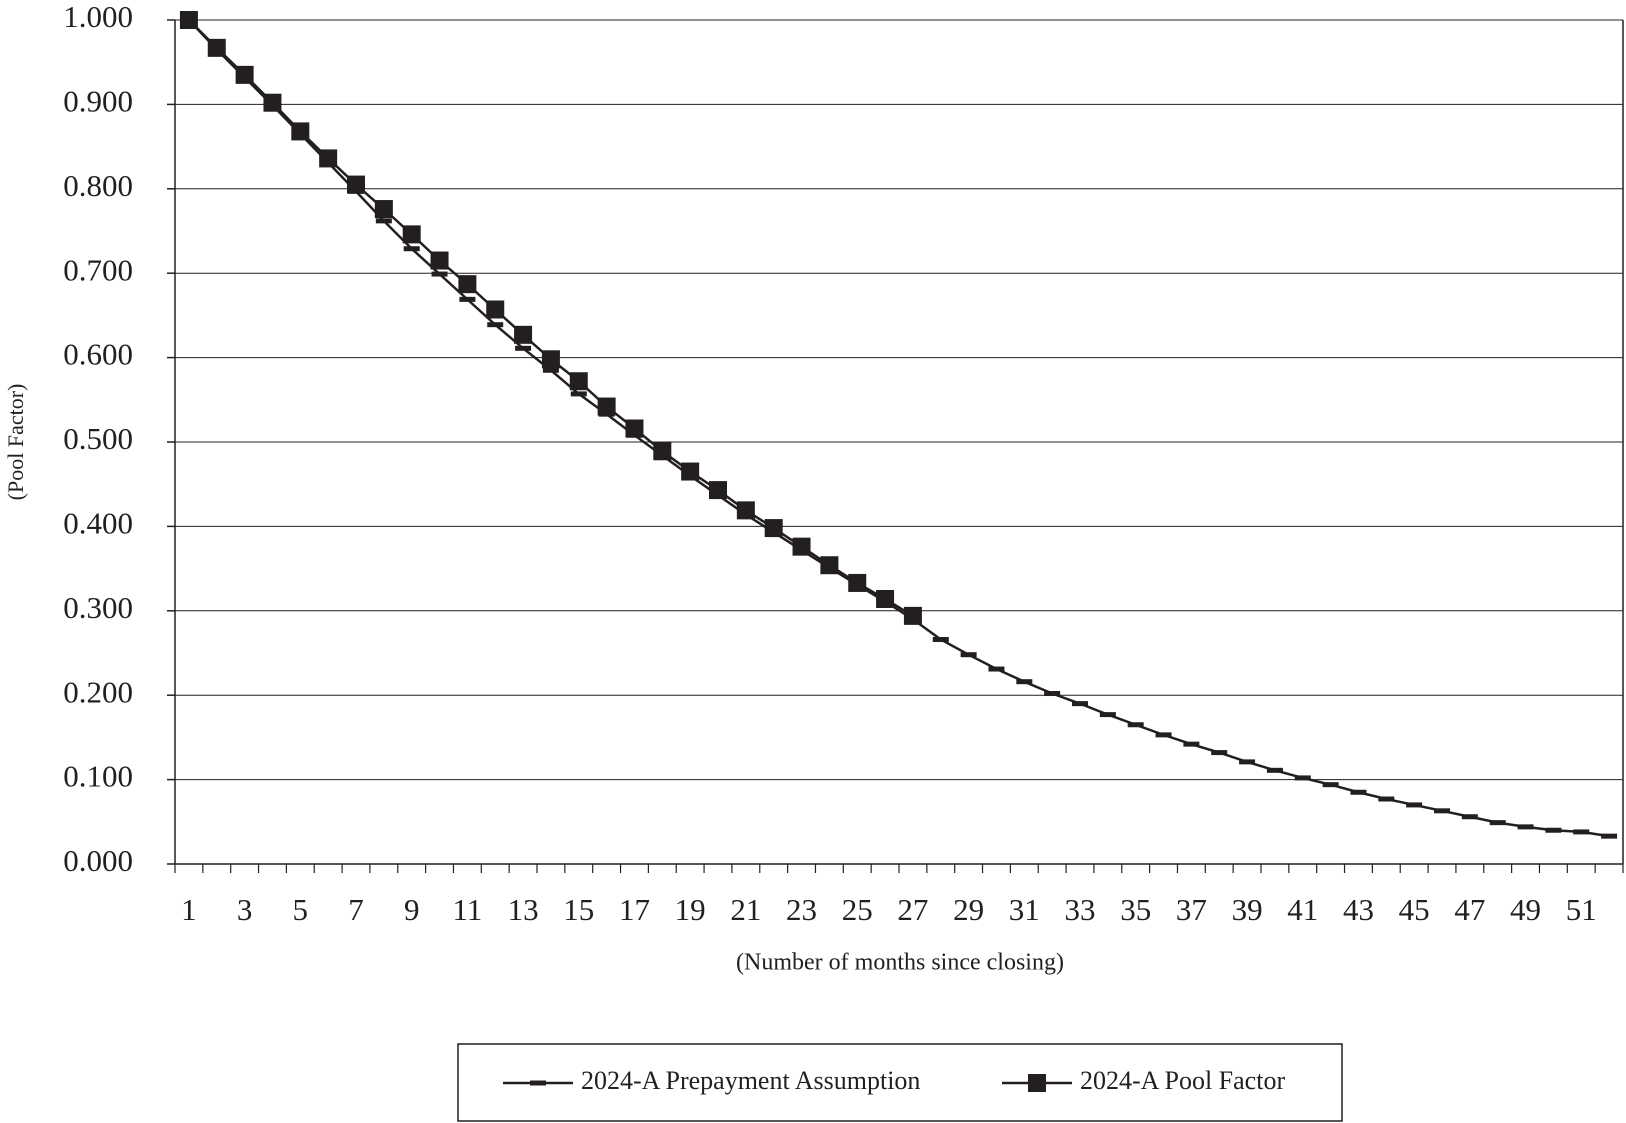 The height and width of the screenshot is (1123, 1626). What do you see at coordinates (1247, 909) in the screenshot?
I see `x-tick-label: 39` at bounding box center [1247, 909].